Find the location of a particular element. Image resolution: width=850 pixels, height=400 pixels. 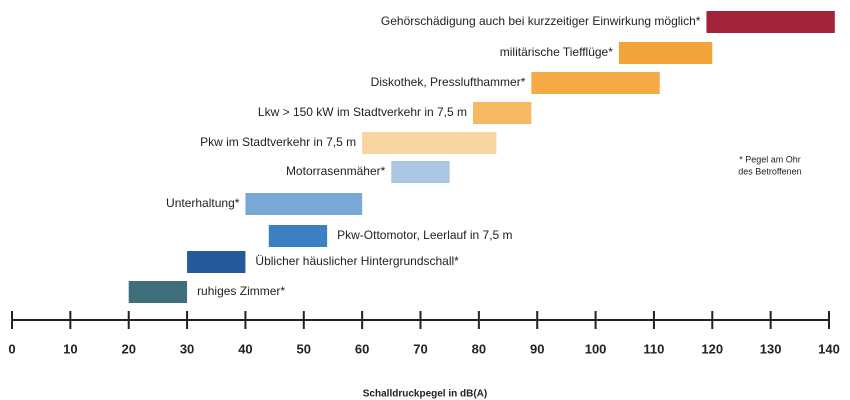

x-tick-label: 100 is located at coordinates (596, 348).